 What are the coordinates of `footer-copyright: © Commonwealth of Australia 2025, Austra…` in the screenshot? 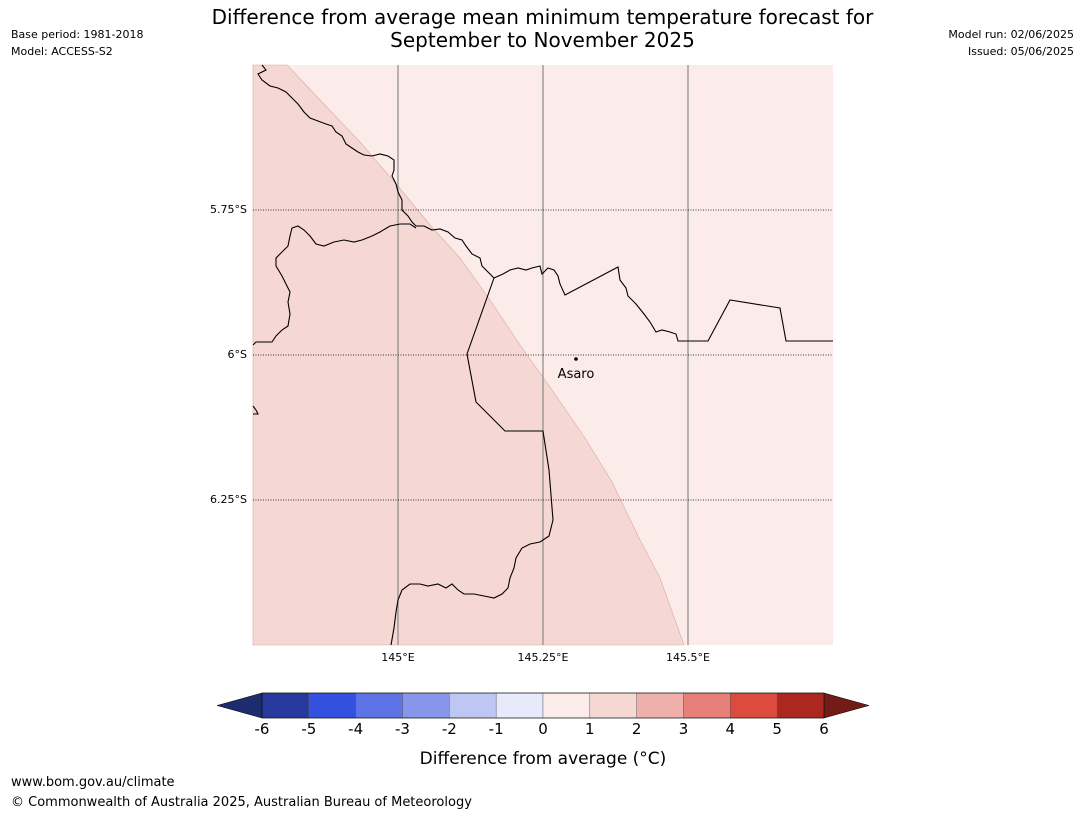 It's located at (241, 802).